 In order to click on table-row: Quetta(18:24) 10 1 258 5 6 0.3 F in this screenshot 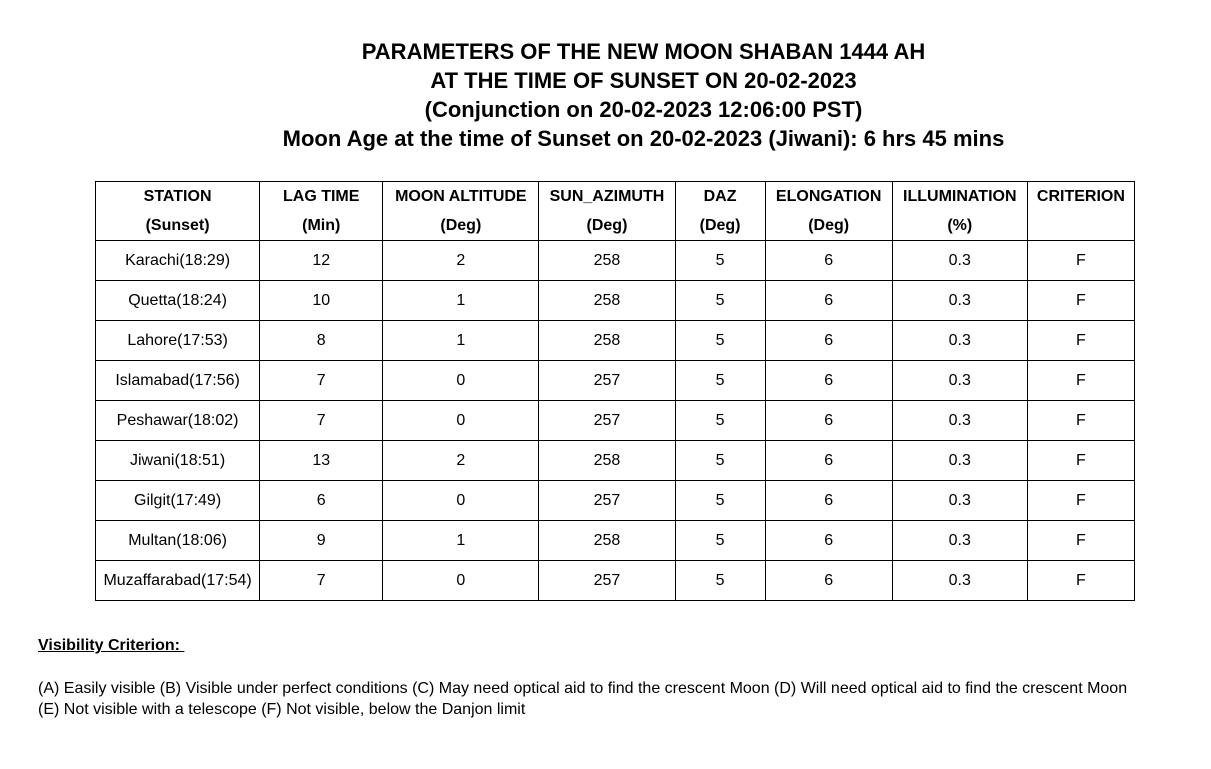, I will do `click(615, 300)`.